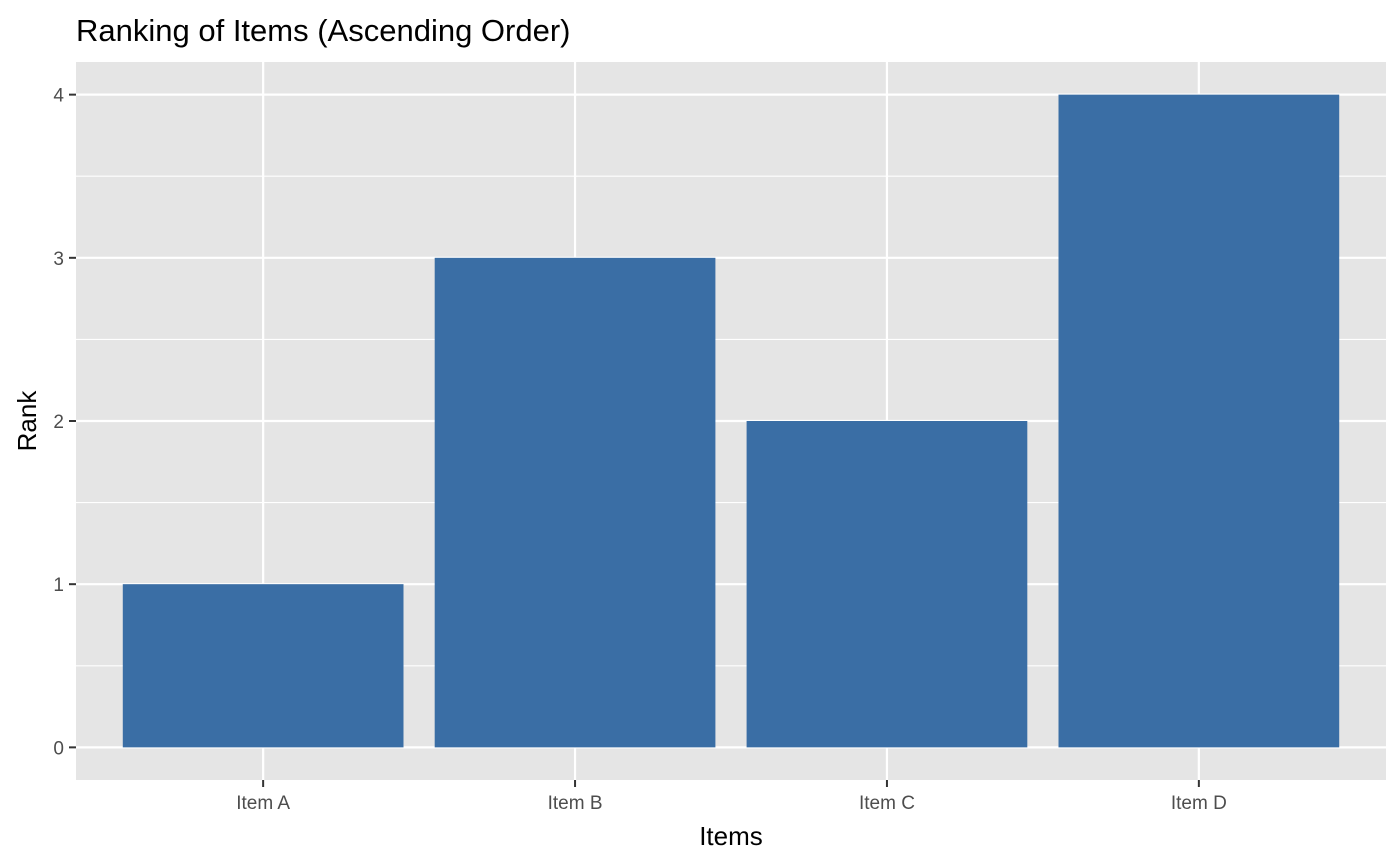 The height and width of the screenshot is (865, 1400). Describe the element at coordinates (58, 585) in the screenshot. I see `y-tick-label: 1` at that location.